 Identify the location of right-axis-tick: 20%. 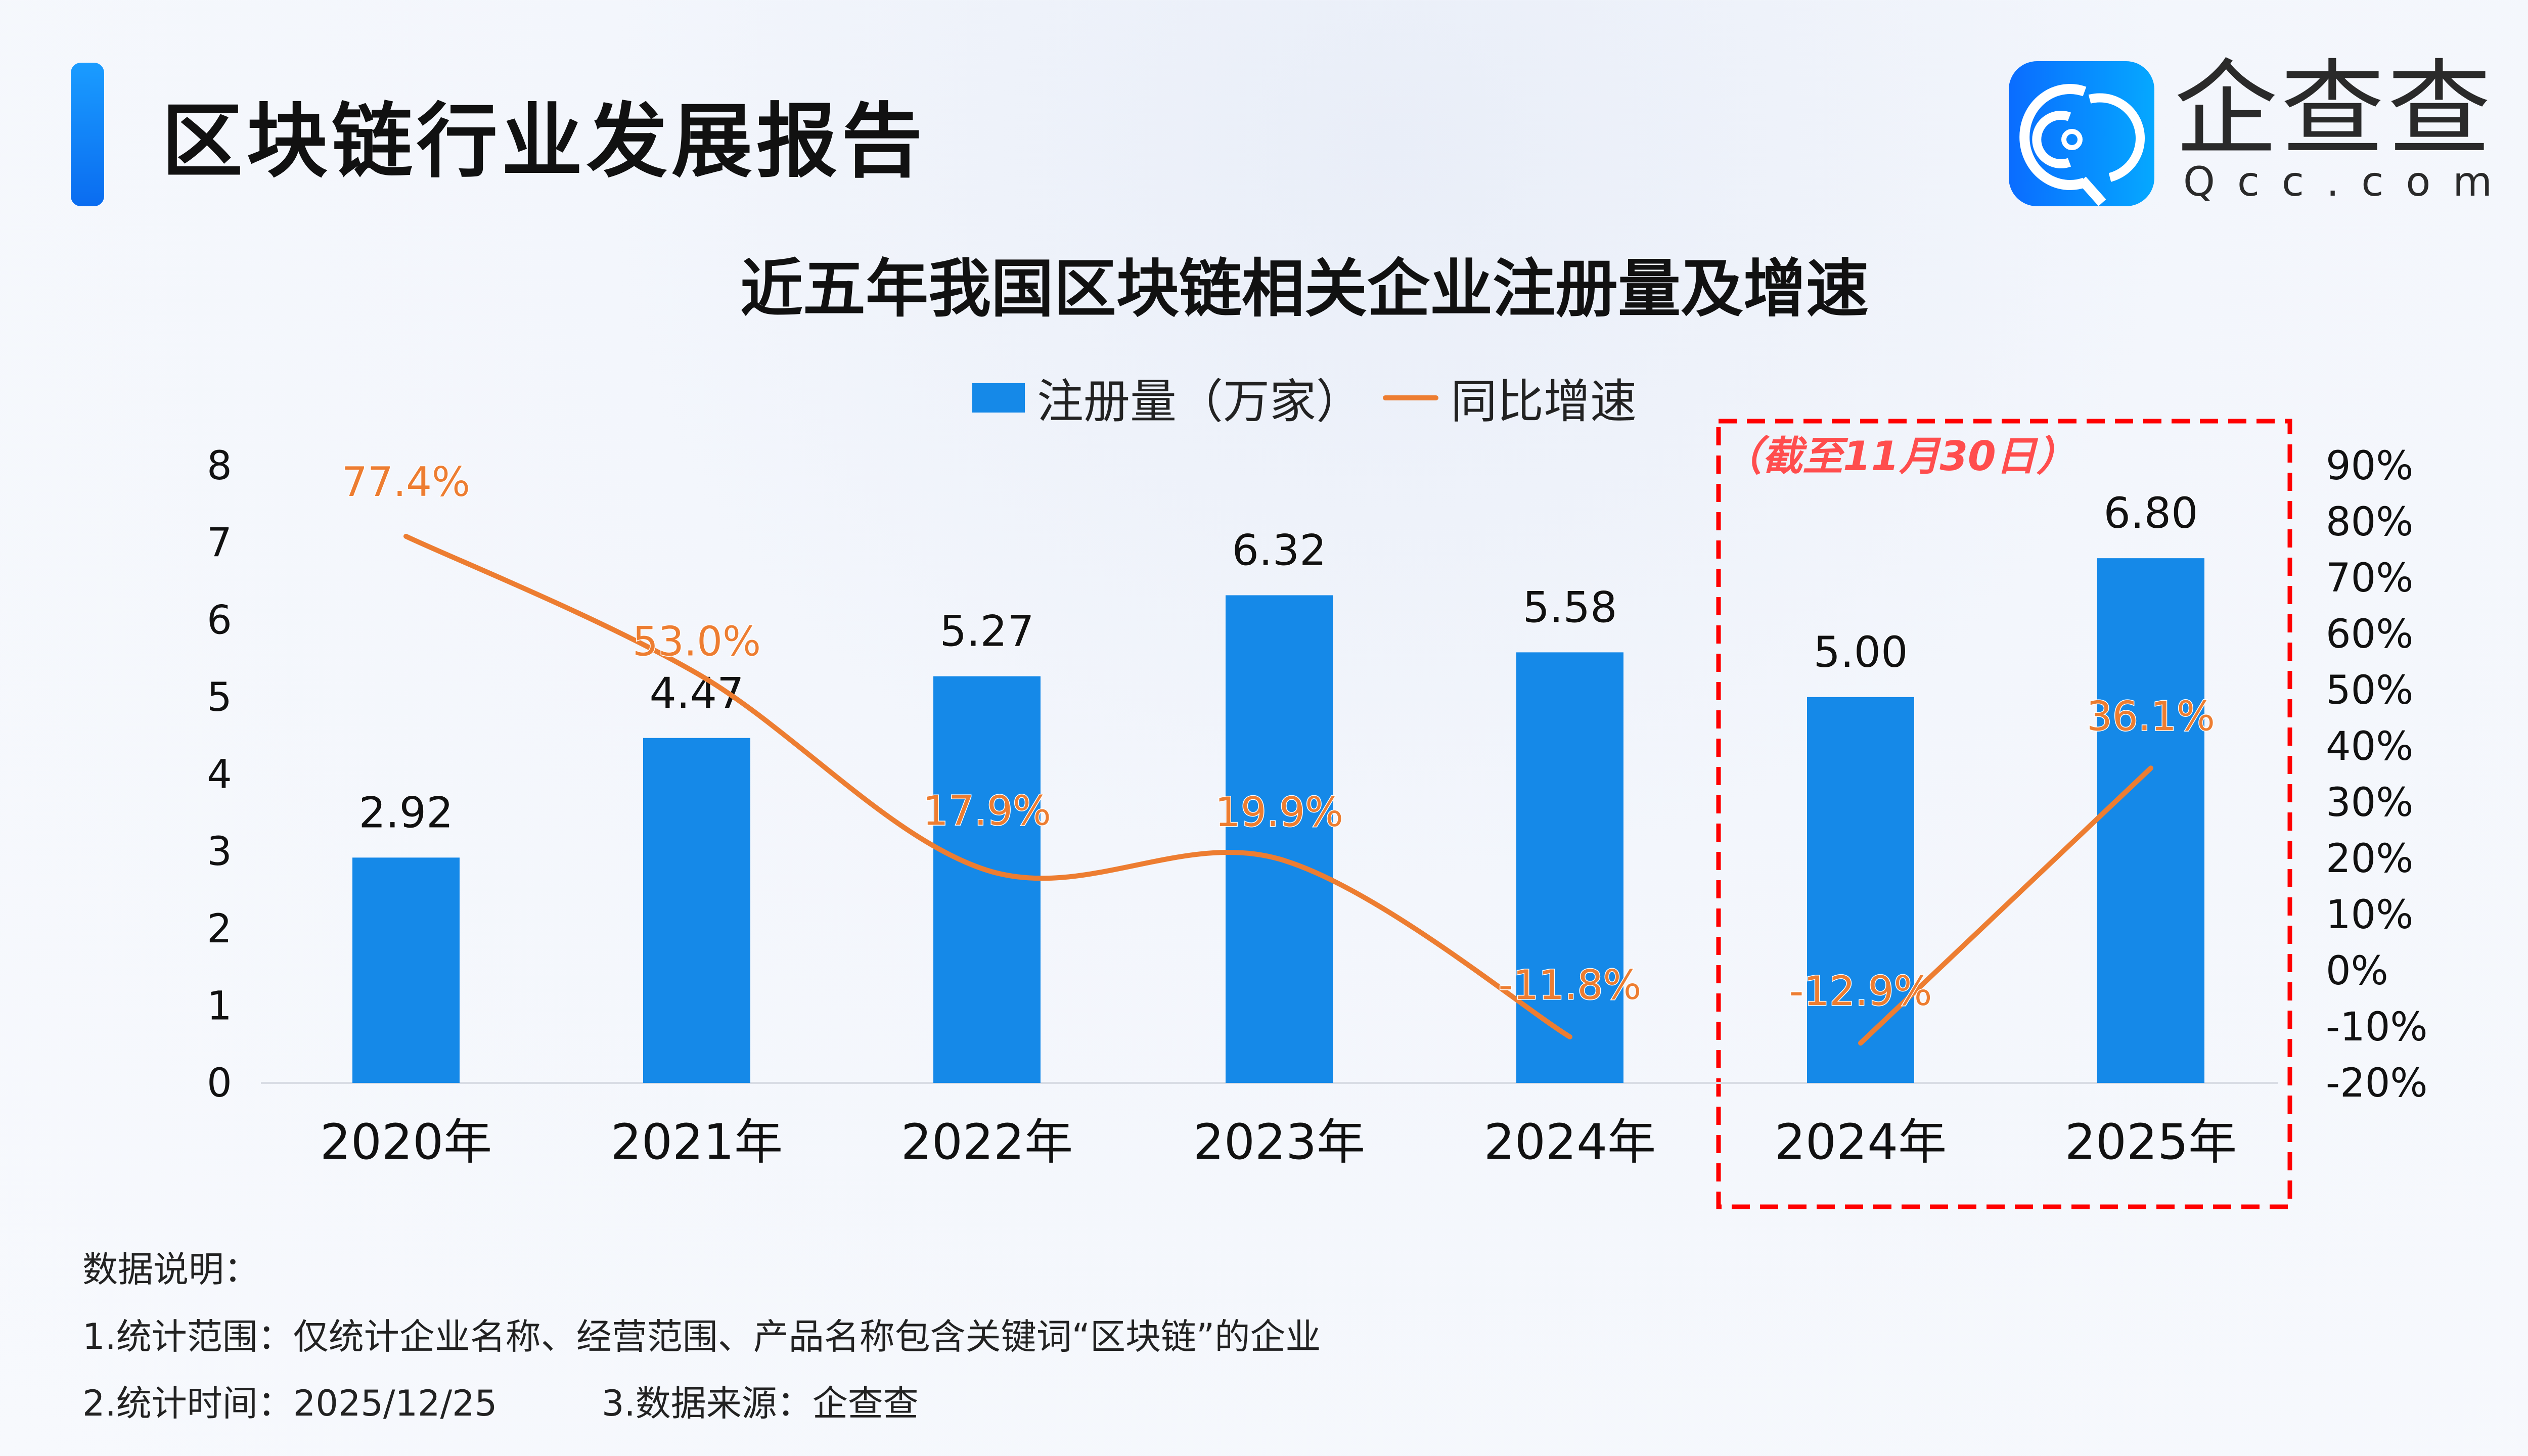
(2370, 859).